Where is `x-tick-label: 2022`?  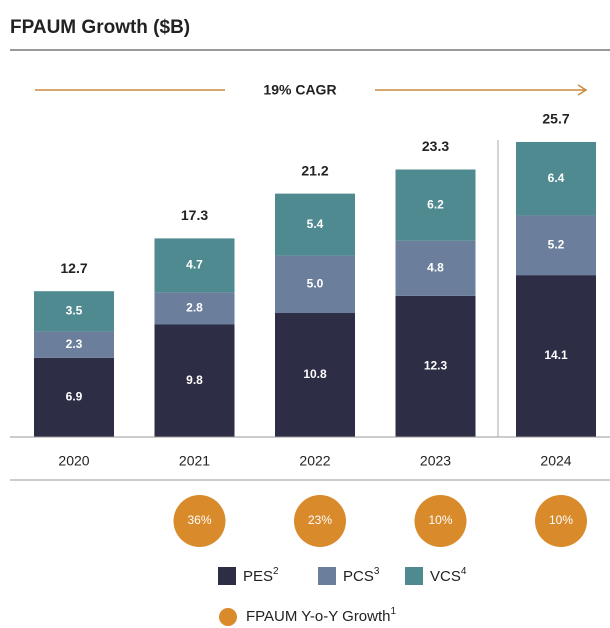 x-tick-label: 2022 is located at coordinates (314, 461).